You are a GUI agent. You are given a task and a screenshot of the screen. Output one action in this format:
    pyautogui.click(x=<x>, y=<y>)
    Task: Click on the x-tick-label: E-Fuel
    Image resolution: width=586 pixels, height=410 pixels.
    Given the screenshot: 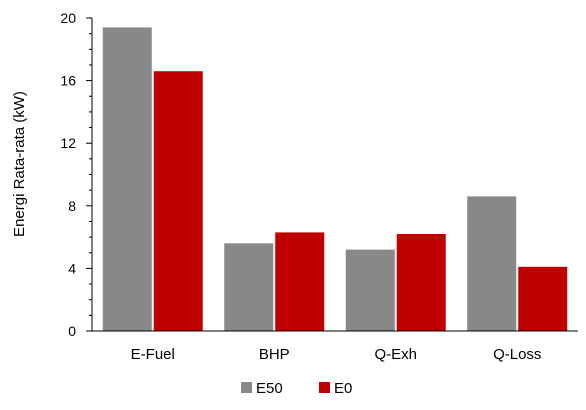 What is the action you would take?
    pyautogui.click(x=153, y=354)
    